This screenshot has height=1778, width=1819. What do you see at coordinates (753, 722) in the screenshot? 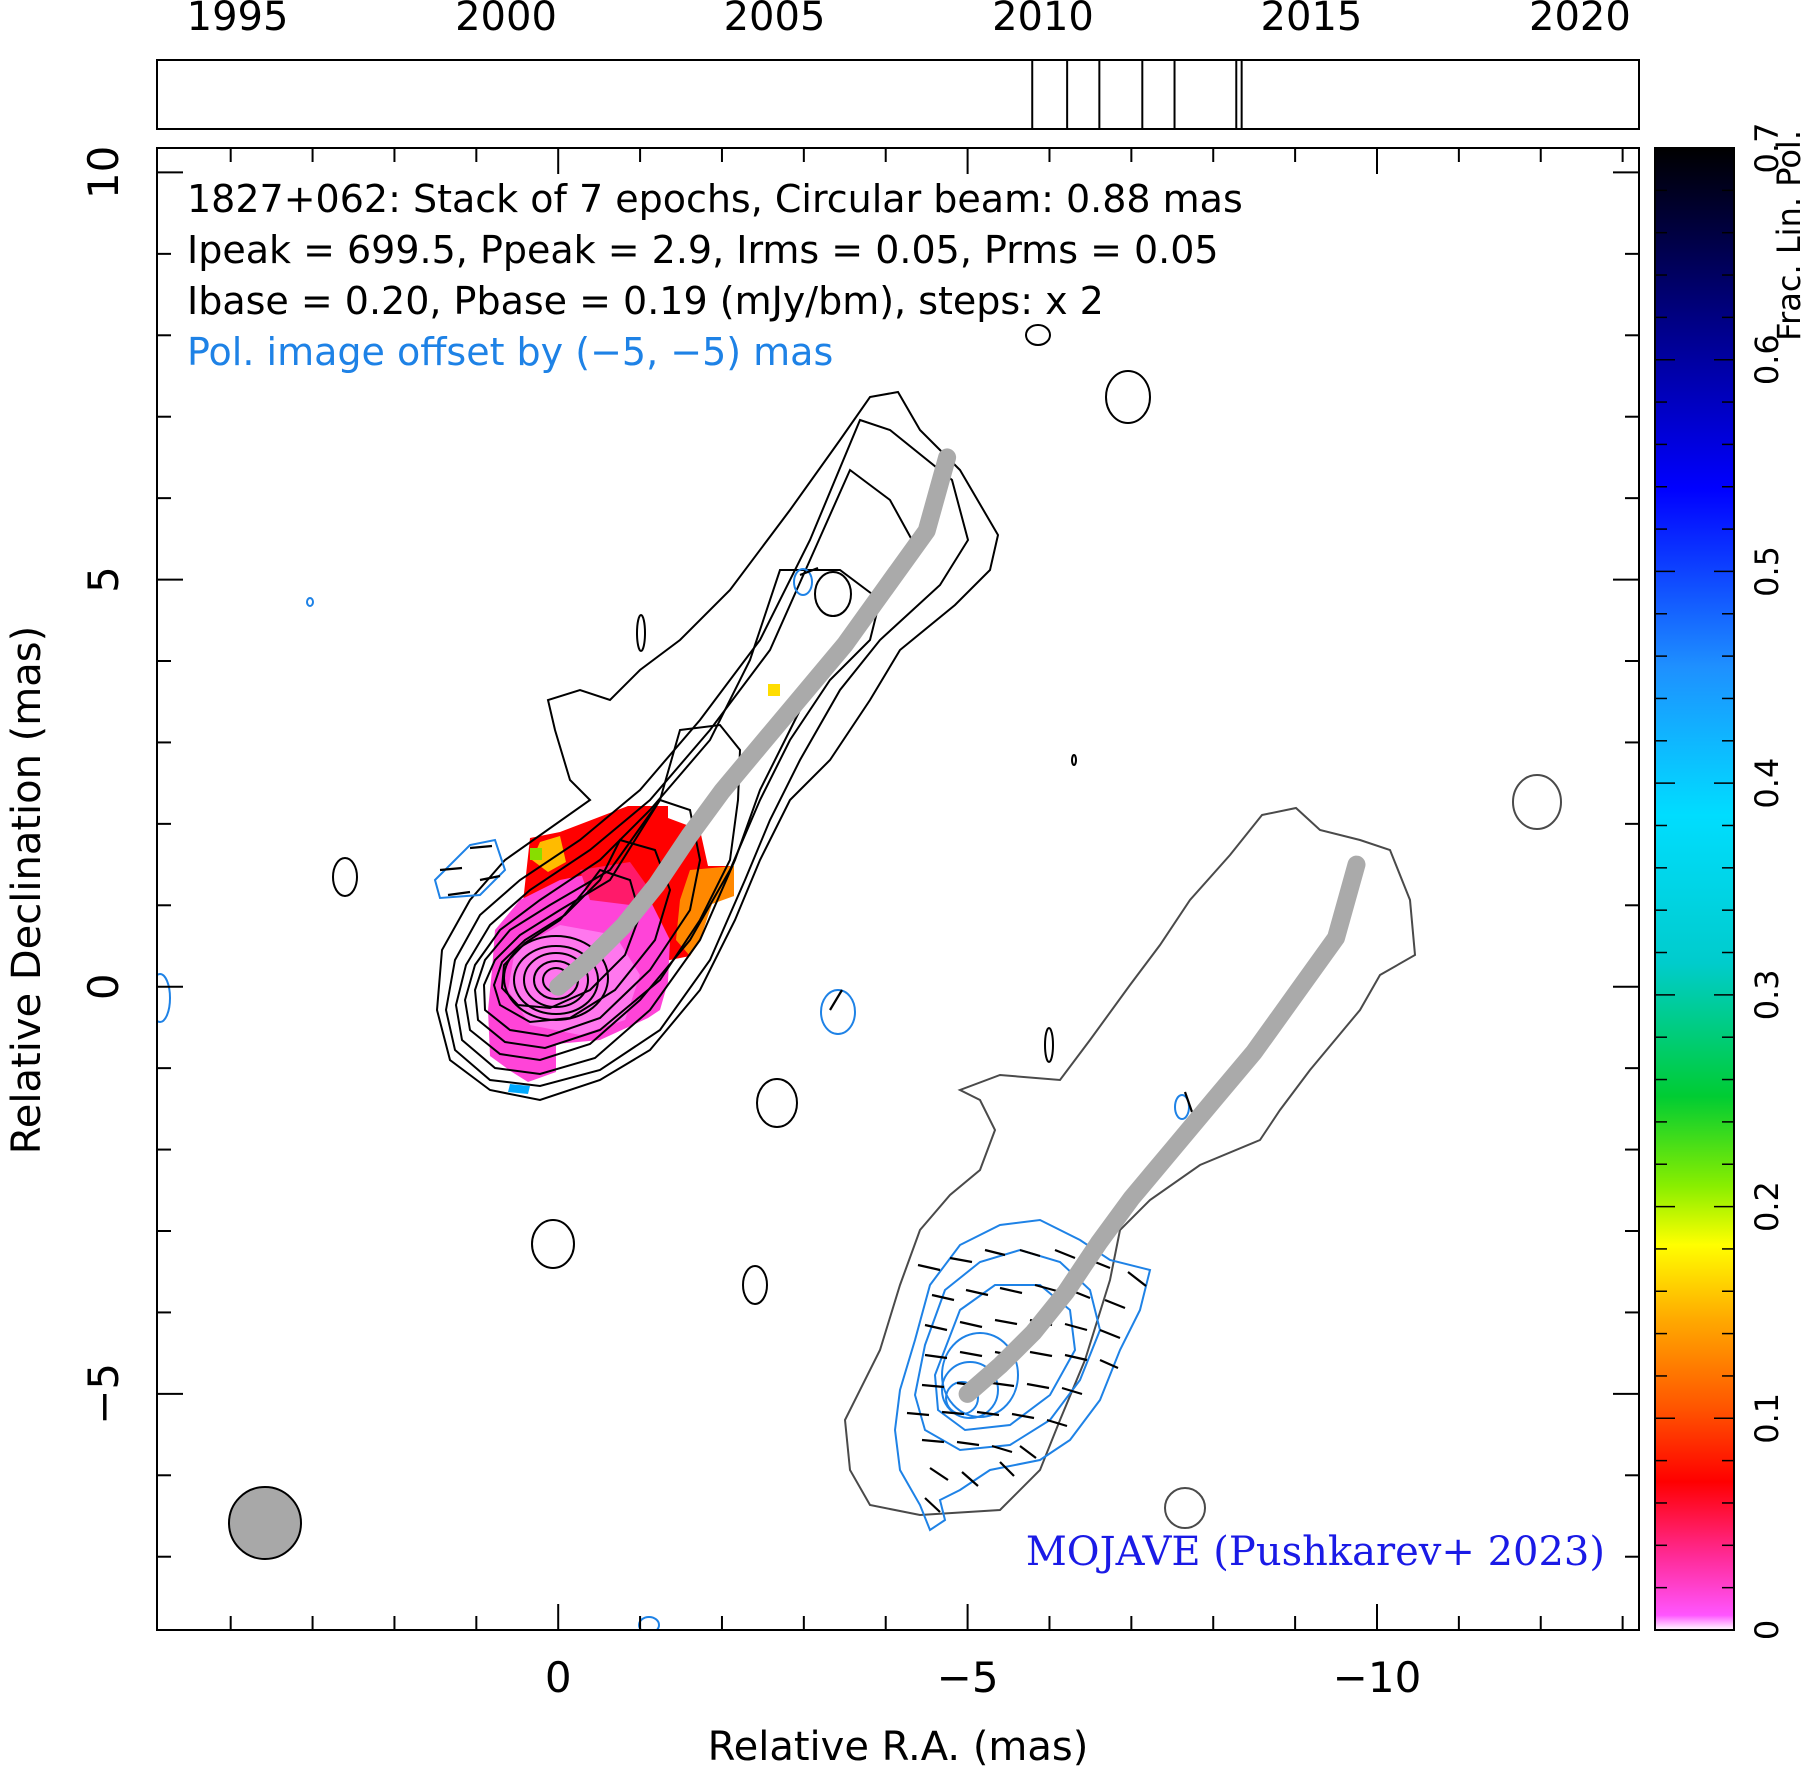
I see `jet-ridgeline` at bounding box center [753, 722].